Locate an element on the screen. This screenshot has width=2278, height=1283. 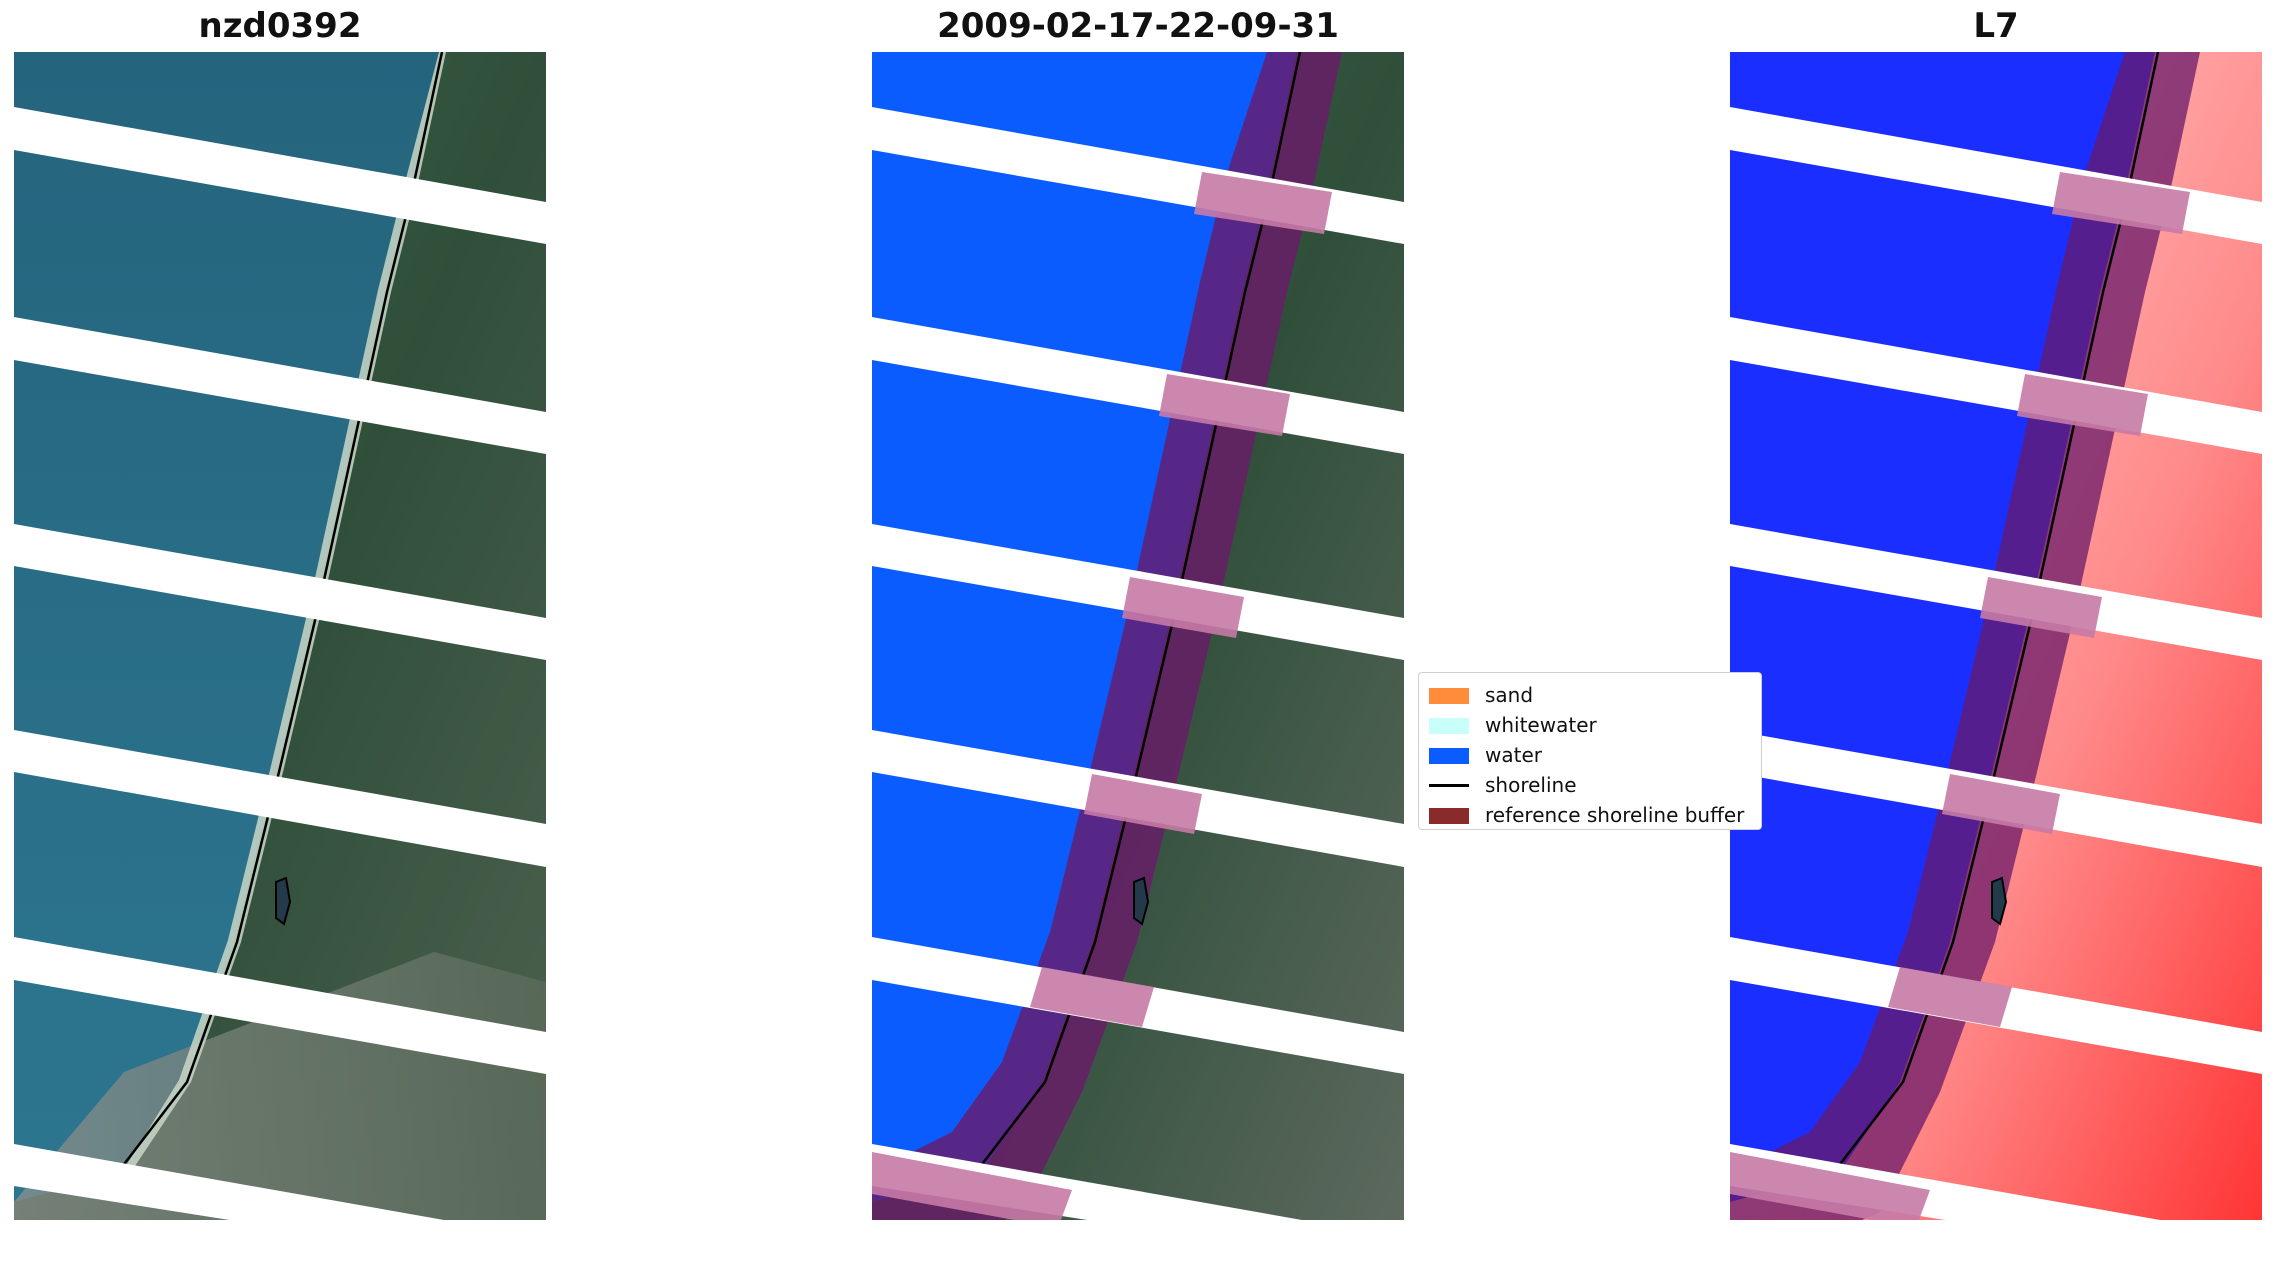
legend-item-sand: sand is located at coordinates (1590, 695).